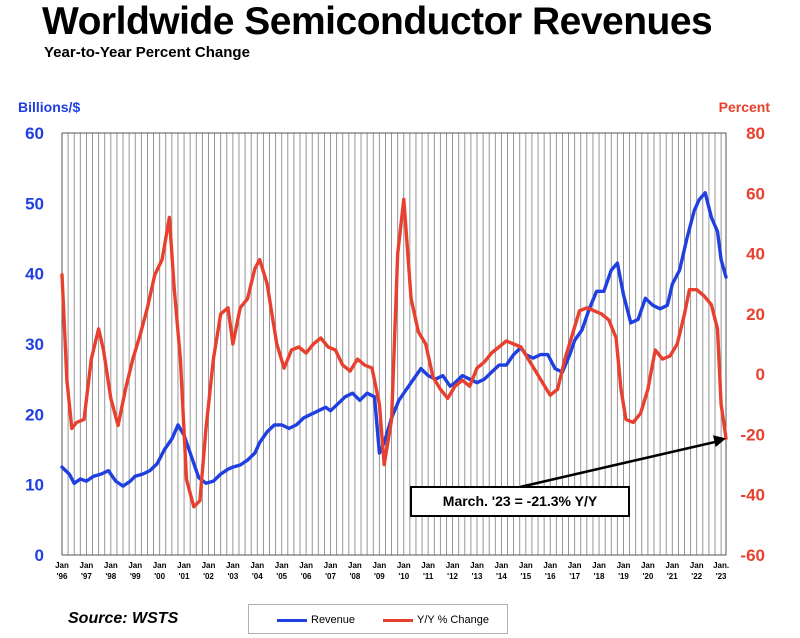  I want to click on left-axis-ticks: 0 10 20 30 40 50 60, so click(34, 344).